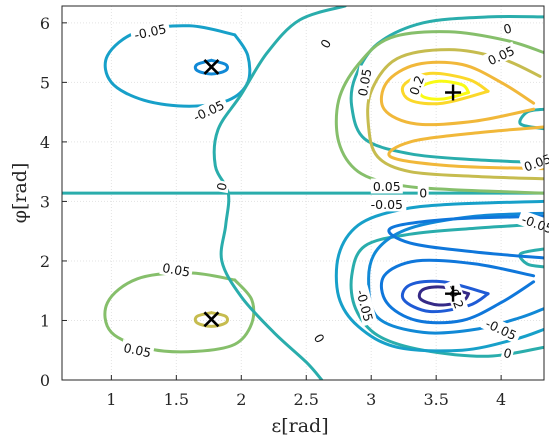 The height and width of the screenshot is (443, 549). What do you see at coordinates (501, 399) in the screenshot?
I see `x-tick-label: 4` at bounding box center [501, 399].